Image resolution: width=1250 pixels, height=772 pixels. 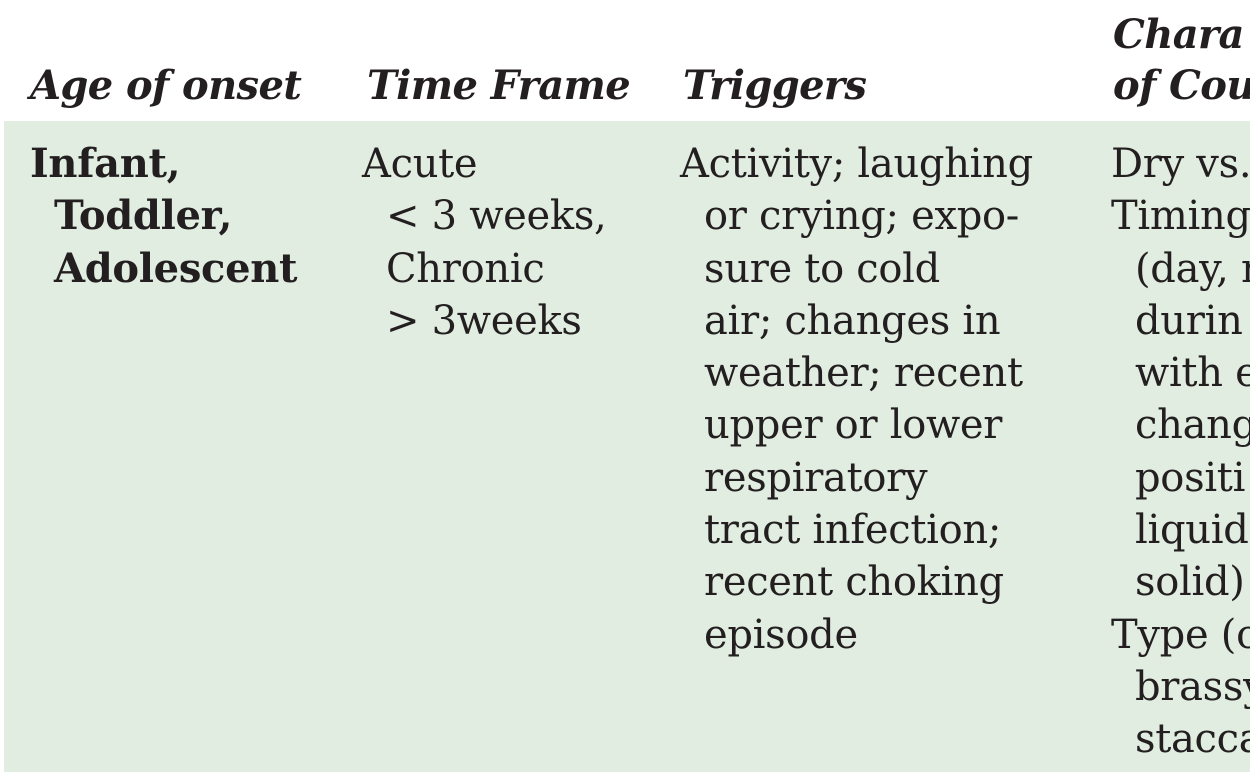 I want to click on cell-age-of-onset: Infant, Toddler, Adolescent, so click(x=164, y=216).